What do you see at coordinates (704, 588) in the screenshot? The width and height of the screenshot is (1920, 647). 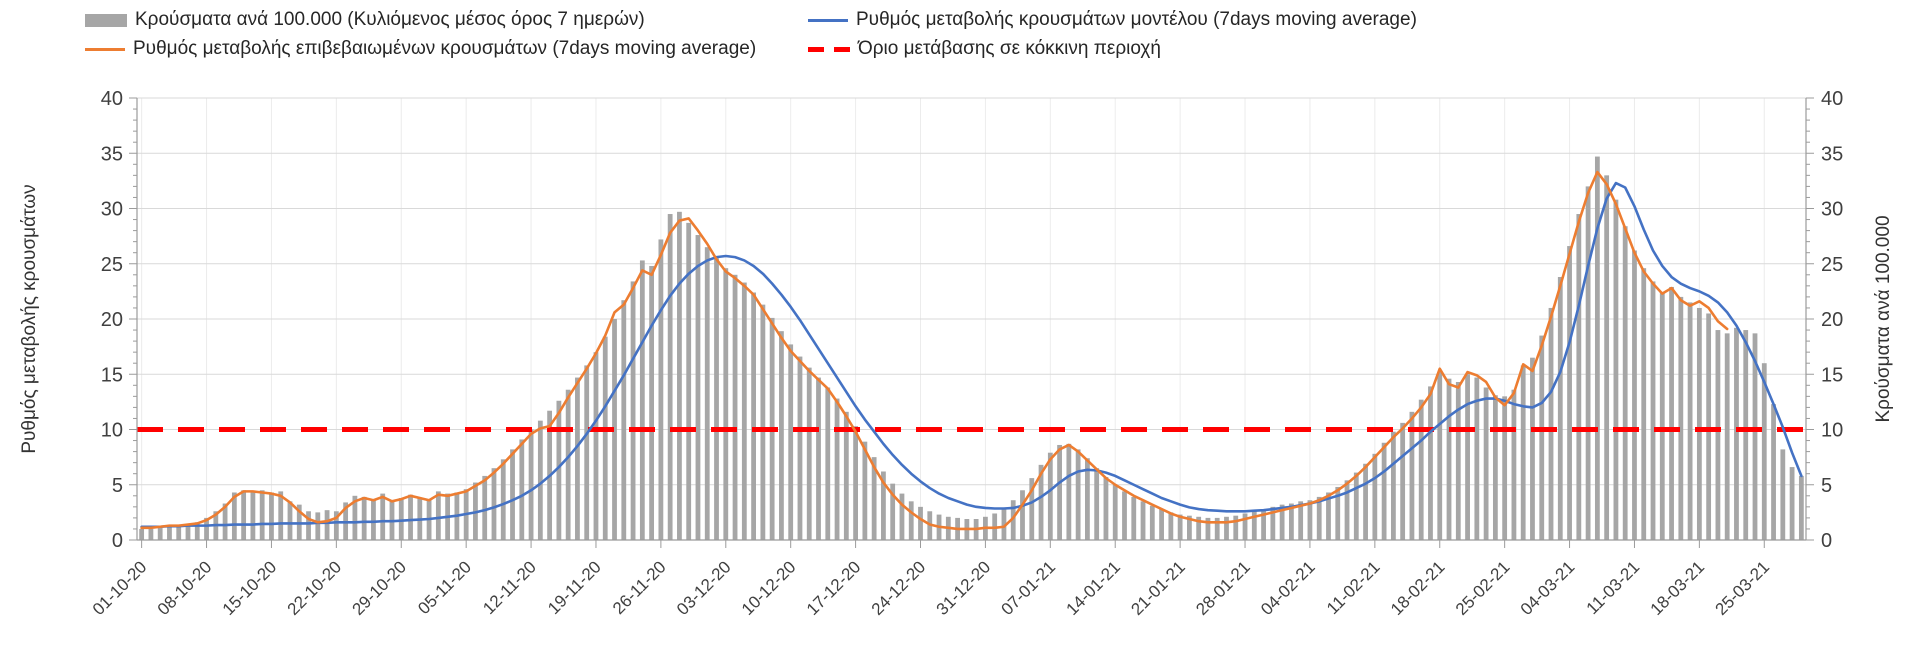 I see `x-axis-tick-label: 03-12-20` at bounding box center [704, 588].